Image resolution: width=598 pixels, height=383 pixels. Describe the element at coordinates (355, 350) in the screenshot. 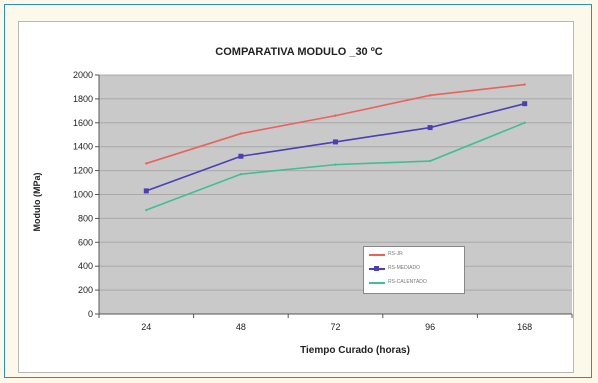

I see `x-axis-label: Tiempo Curado (horas)` at that location.